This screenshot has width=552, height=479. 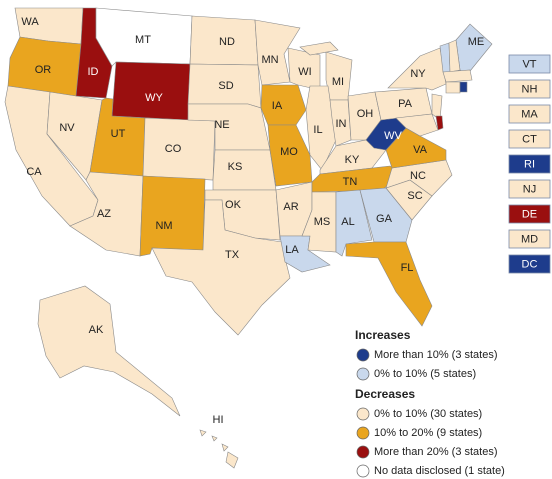 I want to click on side-box-label: CT, so click(x=529, y=139).